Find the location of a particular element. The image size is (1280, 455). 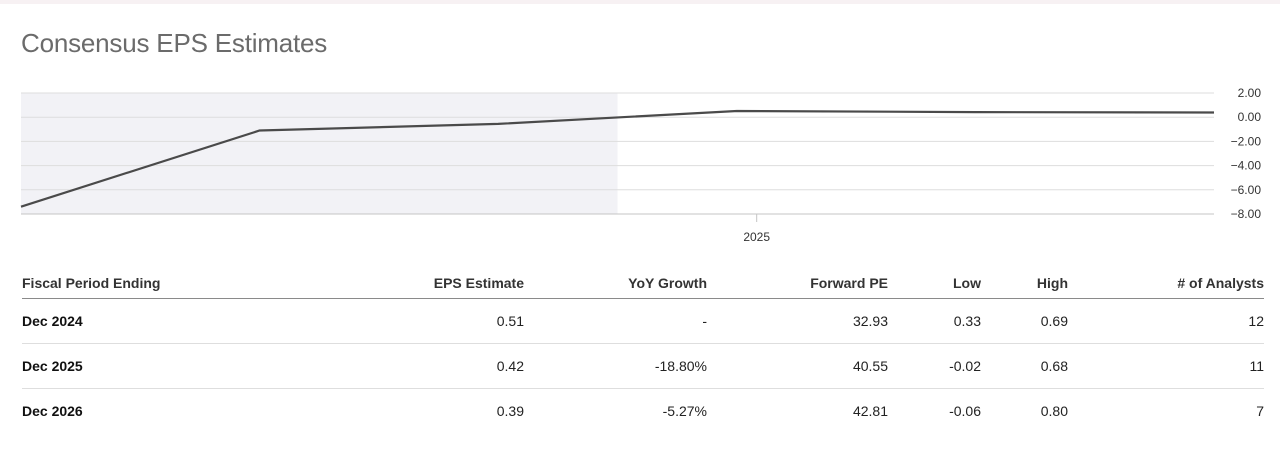

cell-num-analysts: 7 is located at coordinates (1260, 411).